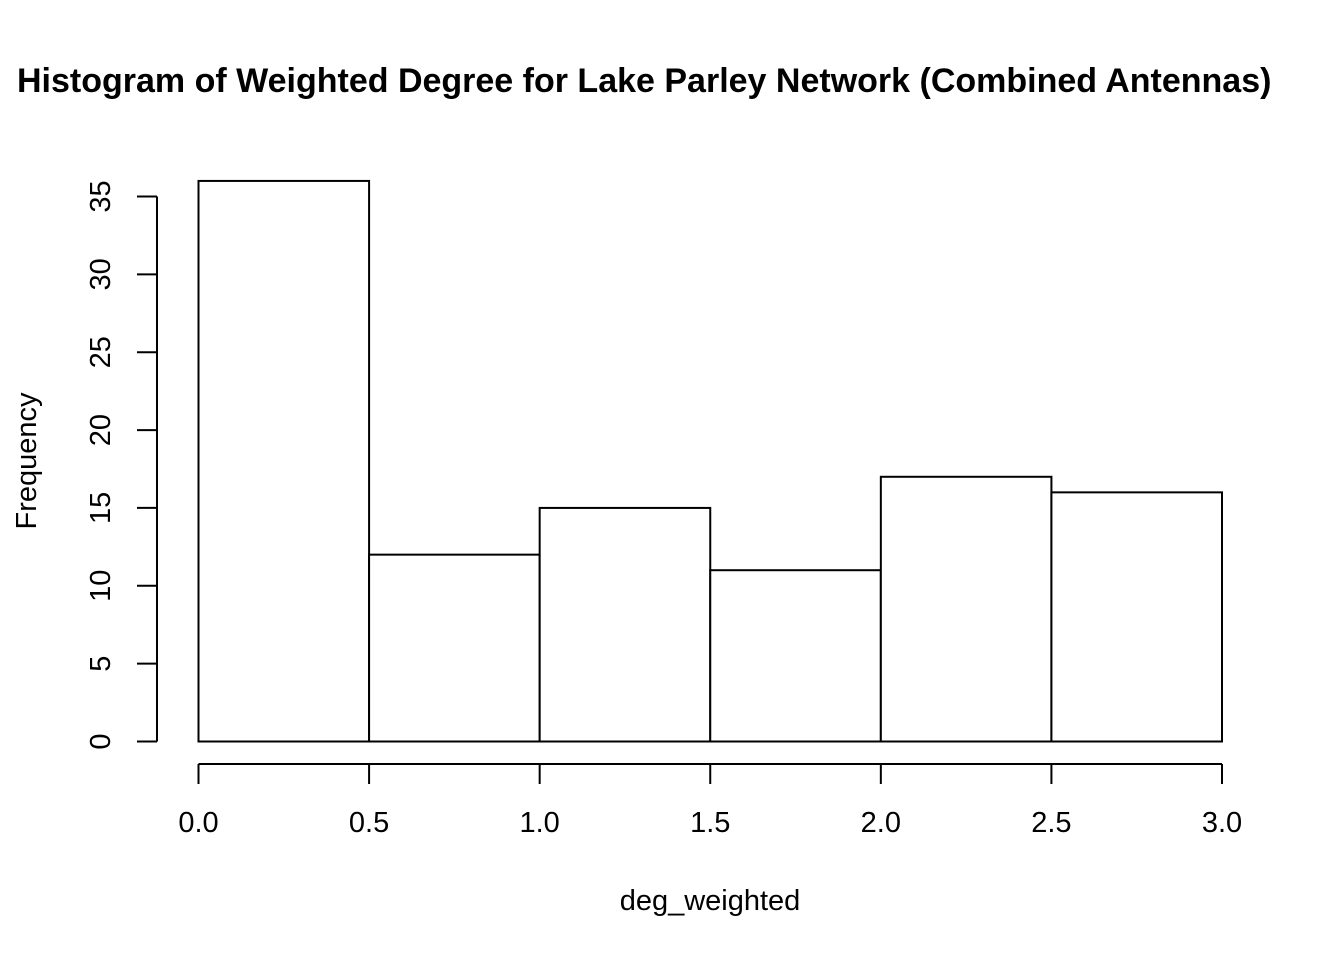 Image resolution: width=1344 pixels, height=960 pixels. Describe the element at coordinates (101, 508) in the screenshot. I see `y-tick-label: 15` at that location.